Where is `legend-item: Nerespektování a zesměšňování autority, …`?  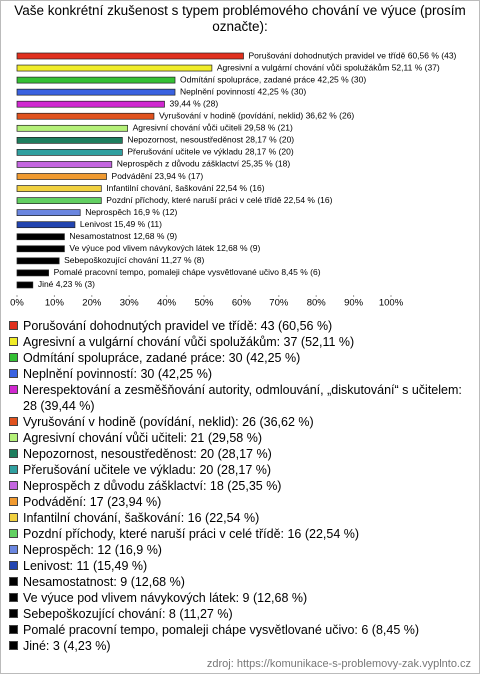 legend-item: Nerespektování a zesměšňování autority, … is located at coordinates (240, 398).